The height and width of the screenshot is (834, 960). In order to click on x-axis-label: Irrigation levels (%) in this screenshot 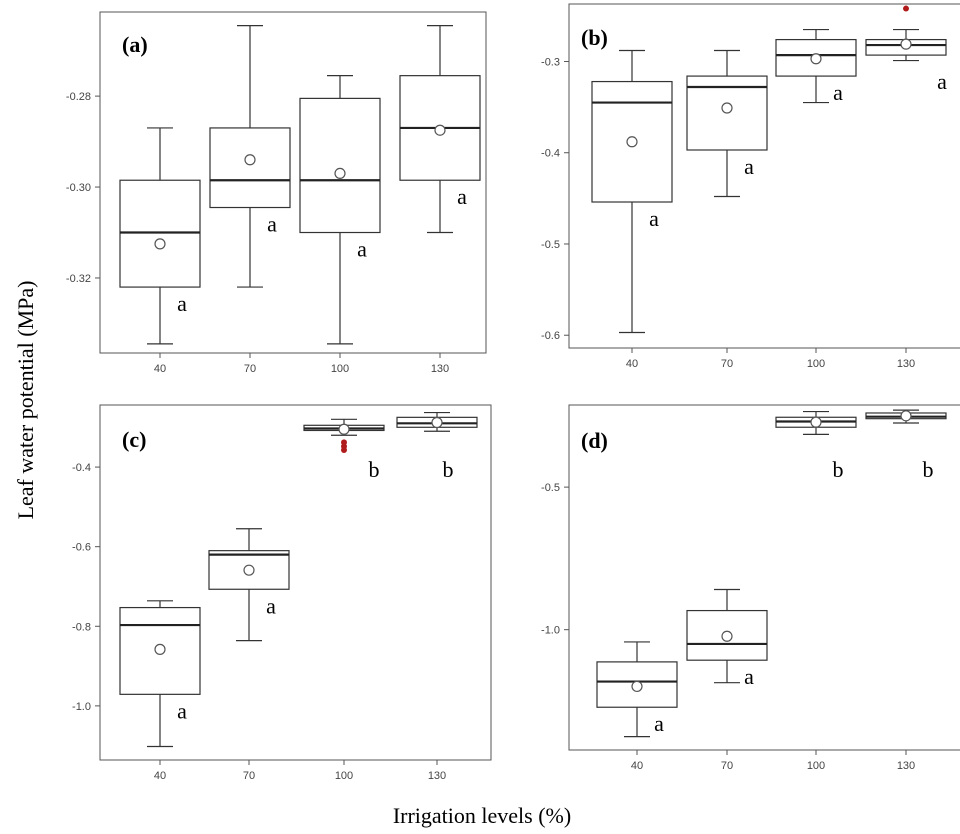, I will do `click(482, 815)`.